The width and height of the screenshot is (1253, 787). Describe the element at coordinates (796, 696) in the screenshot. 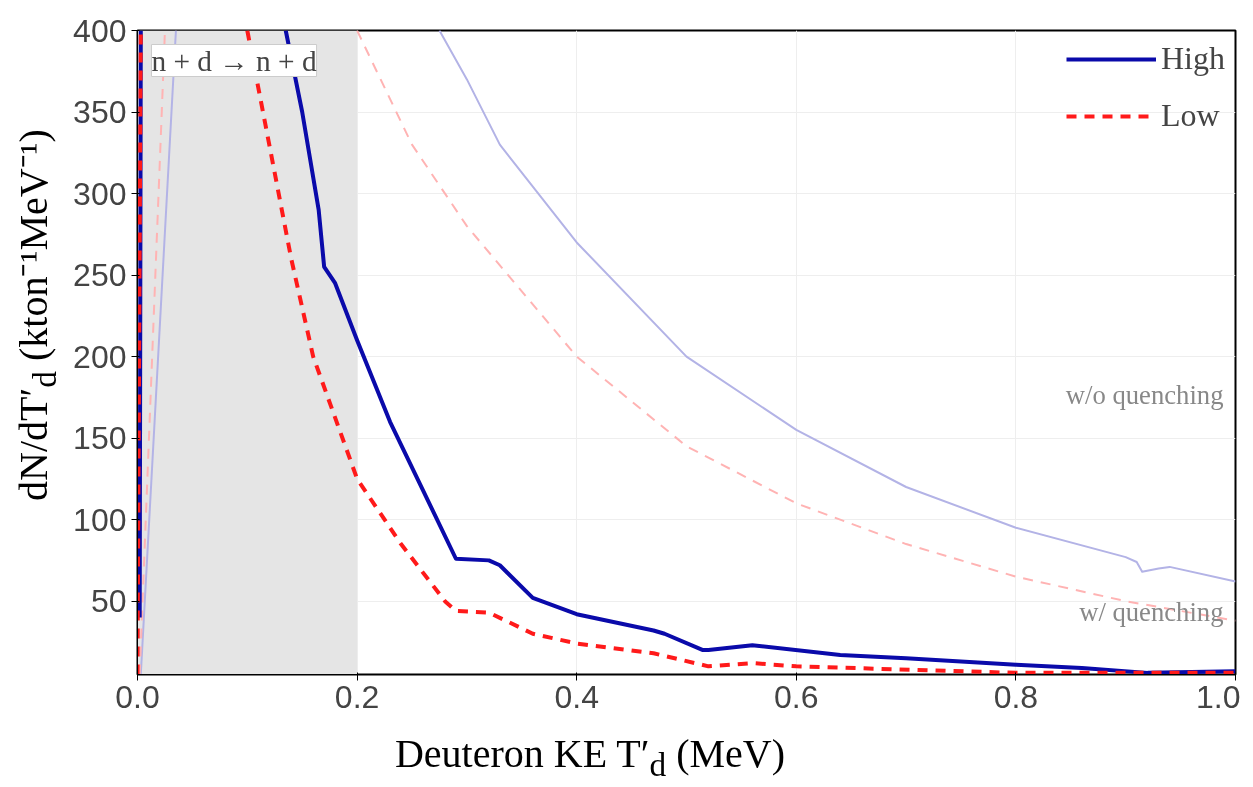

I see `x-tick-label: 0.6` at that location.